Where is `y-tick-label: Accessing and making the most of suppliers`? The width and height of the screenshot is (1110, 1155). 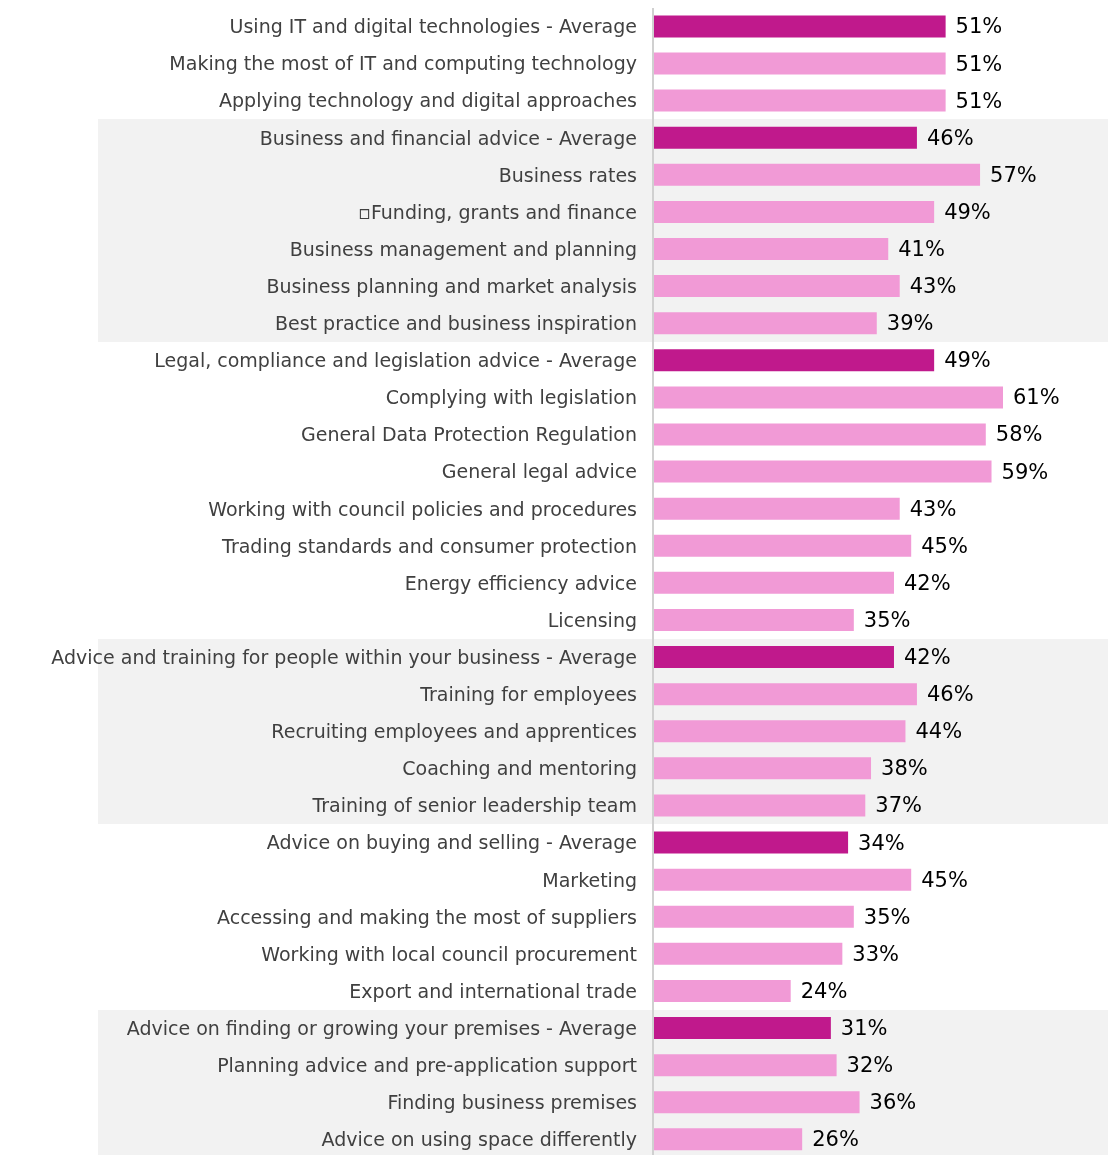
y-tick-label: Accessing and making the most of suppliers is located at coordinates (427, 916).